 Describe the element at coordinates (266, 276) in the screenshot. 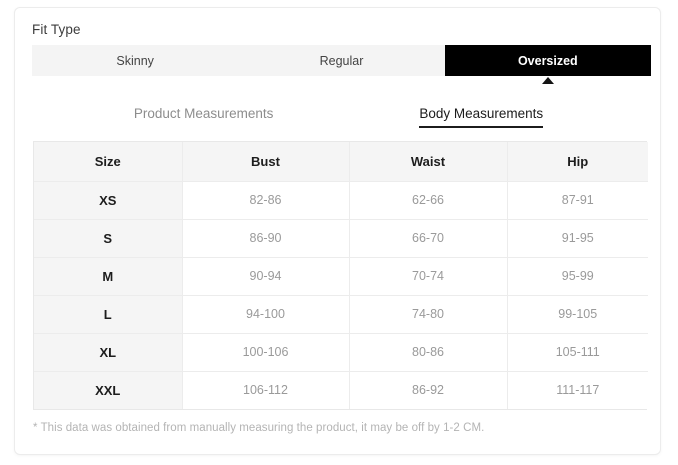

I see `measurement-cell-bust: 90-94` at that location.